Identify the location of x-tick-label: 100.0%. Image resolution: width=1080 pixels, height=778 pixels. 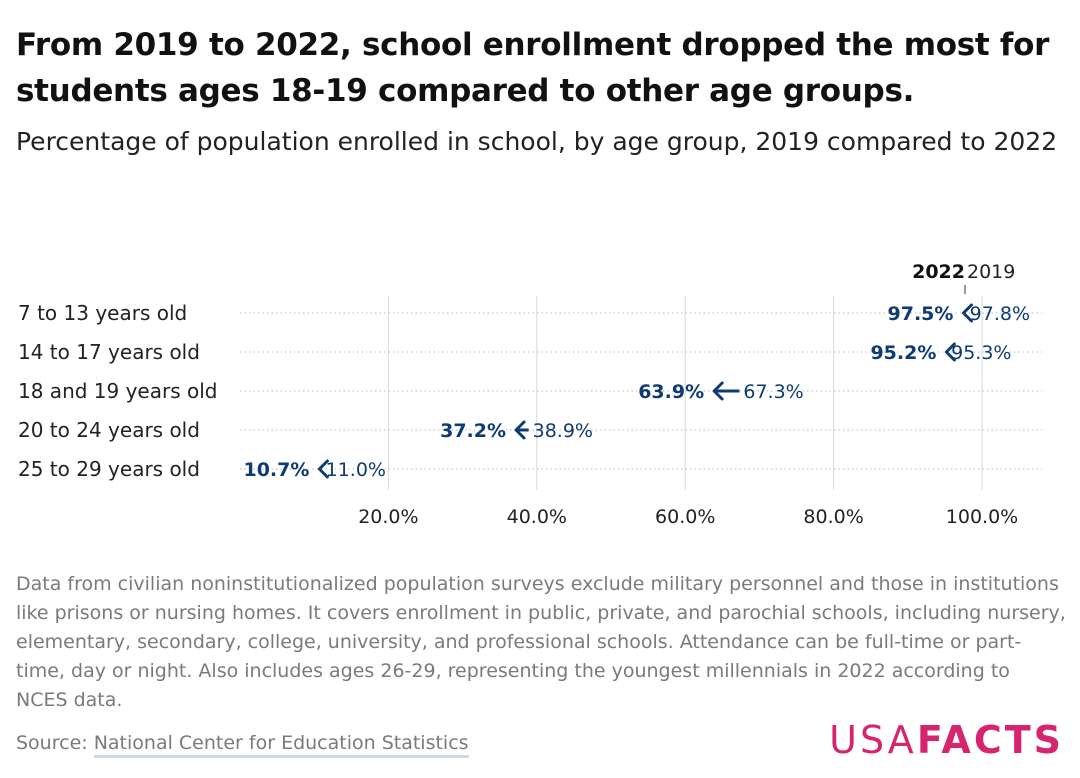
(982, 517).